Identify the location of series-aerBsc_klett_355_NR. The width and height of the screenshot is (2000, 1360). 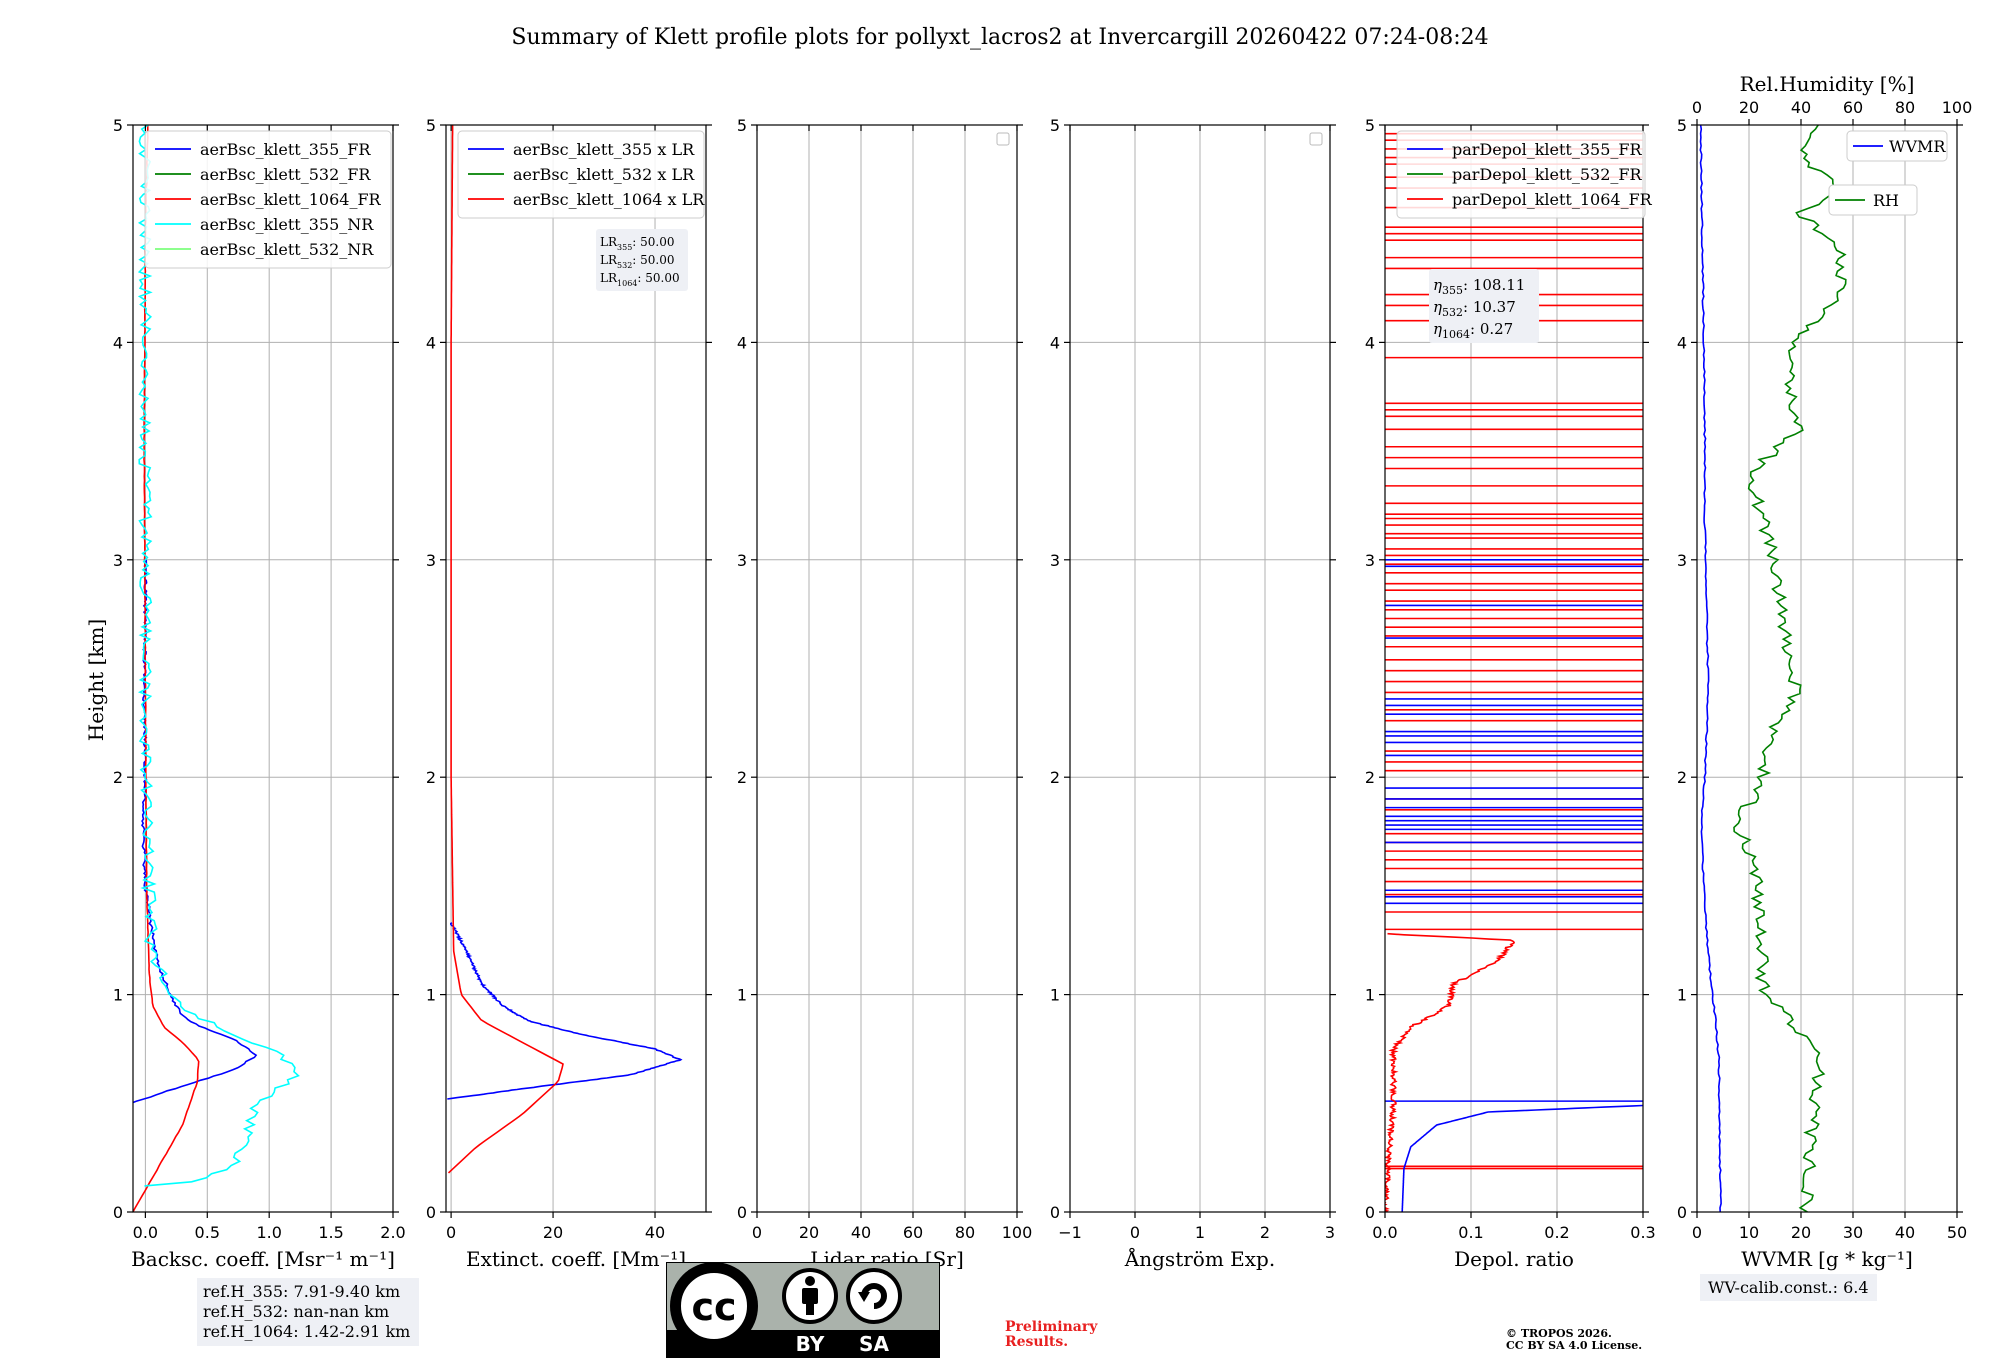
(218, 656).